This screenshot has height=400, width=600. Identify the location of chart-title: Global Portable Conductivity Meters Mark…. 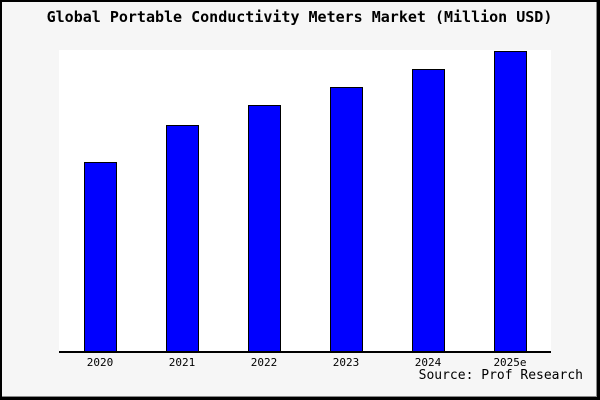
(299, 17).